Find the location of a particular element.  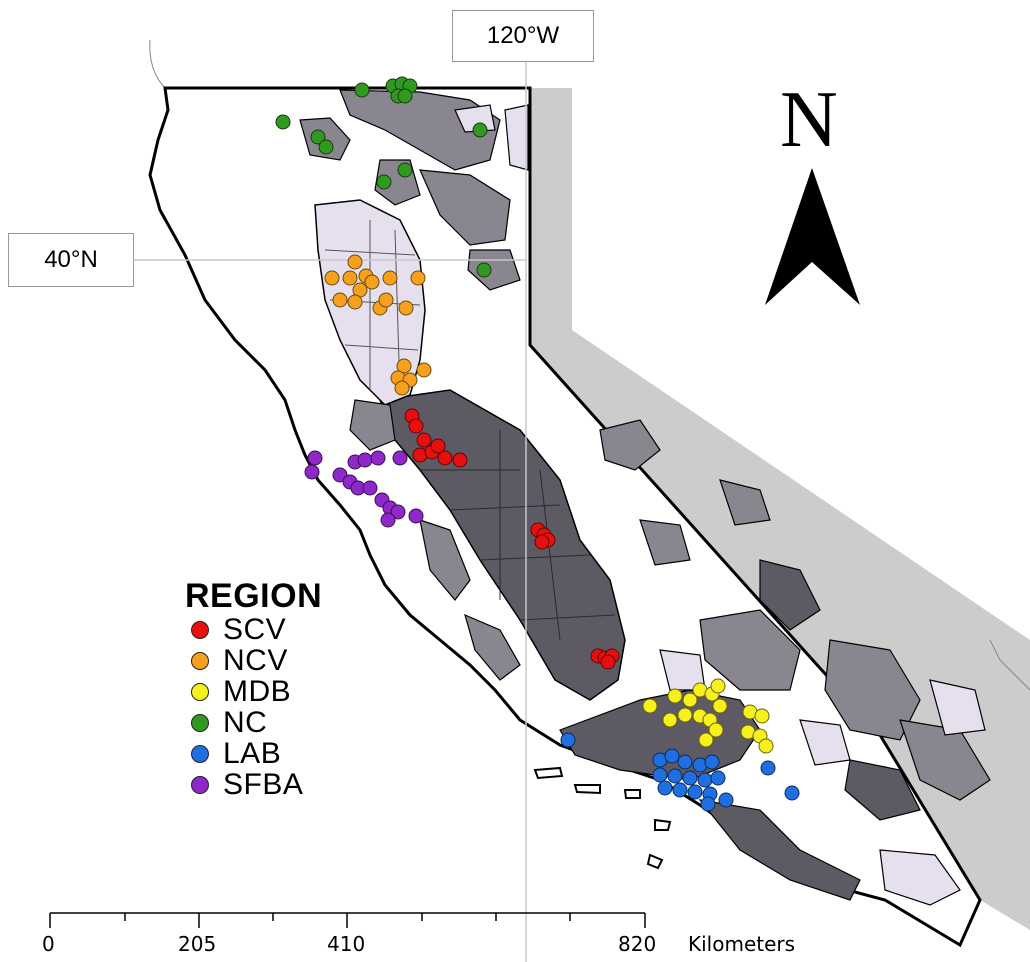

legend-item-scv: SCV is located at coordinates (253, 629).